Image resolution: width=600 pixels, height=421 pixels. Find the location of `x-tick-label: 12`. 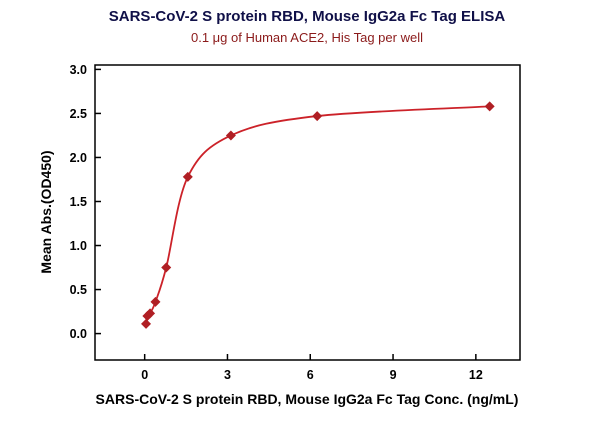

x-tick-label: 12 is located at coordinates (476, 375).